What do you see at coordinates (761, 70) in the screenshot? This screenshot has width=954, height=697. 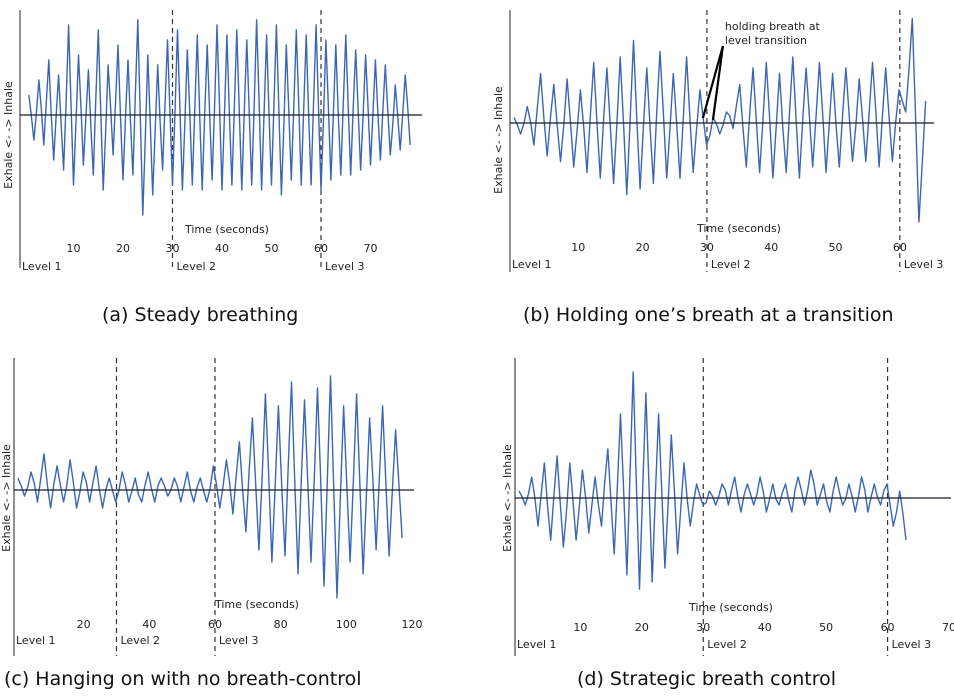 I see `annotation: holding breath at level transition` at bounding box center [761, 70].